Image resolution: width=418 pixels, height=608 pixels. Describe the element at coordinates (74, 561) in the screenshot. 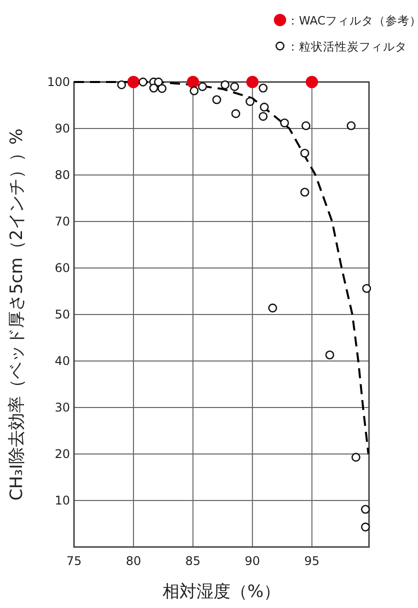

I see `x-tick-label: 75` at that location.